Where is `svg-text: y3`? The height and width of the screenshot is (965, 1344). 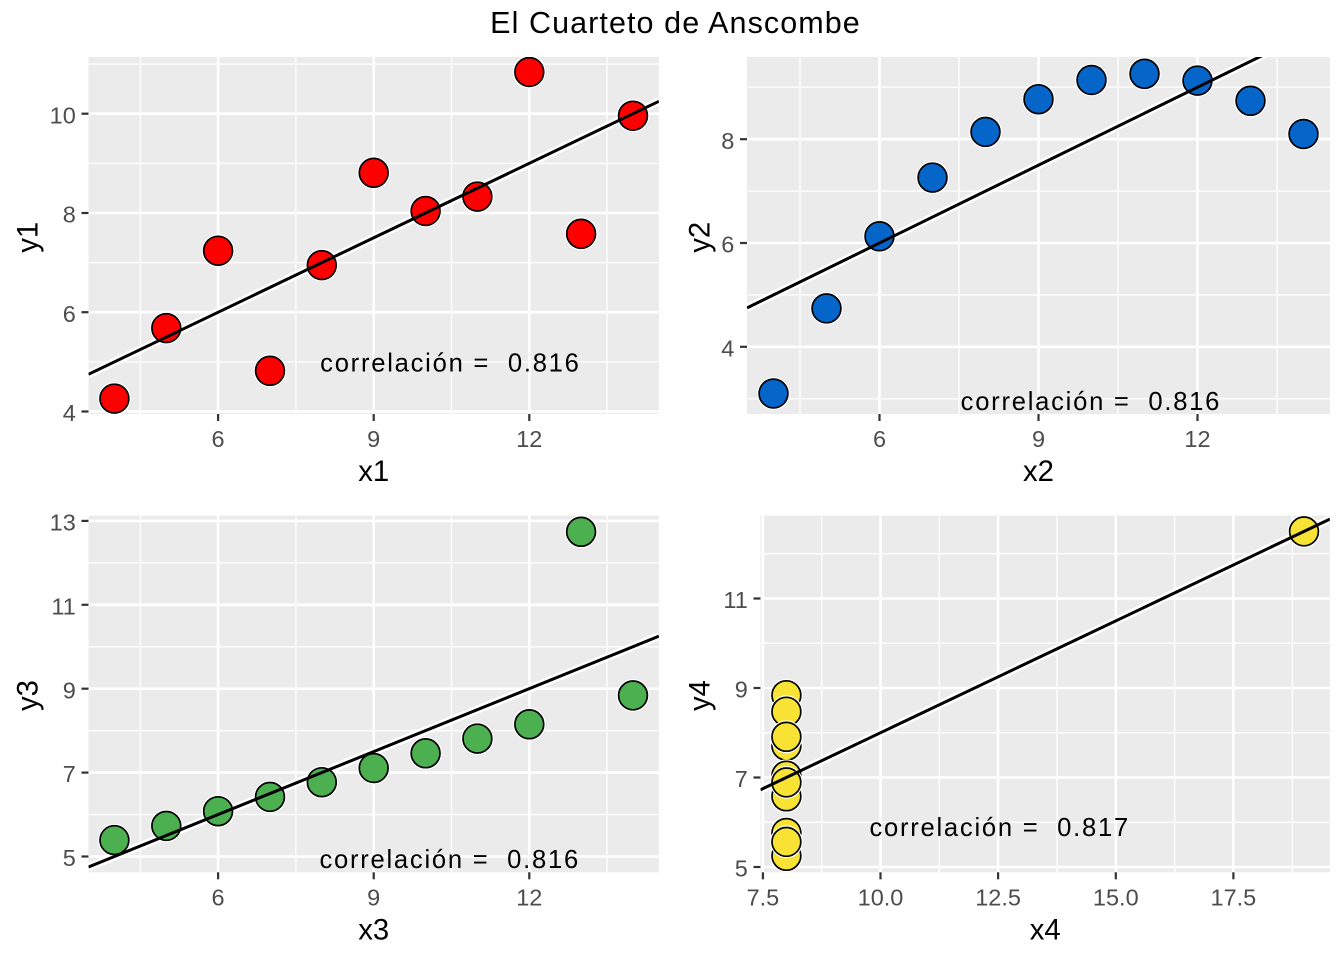 svg-text: y3 is located at coordinates (27, 695).